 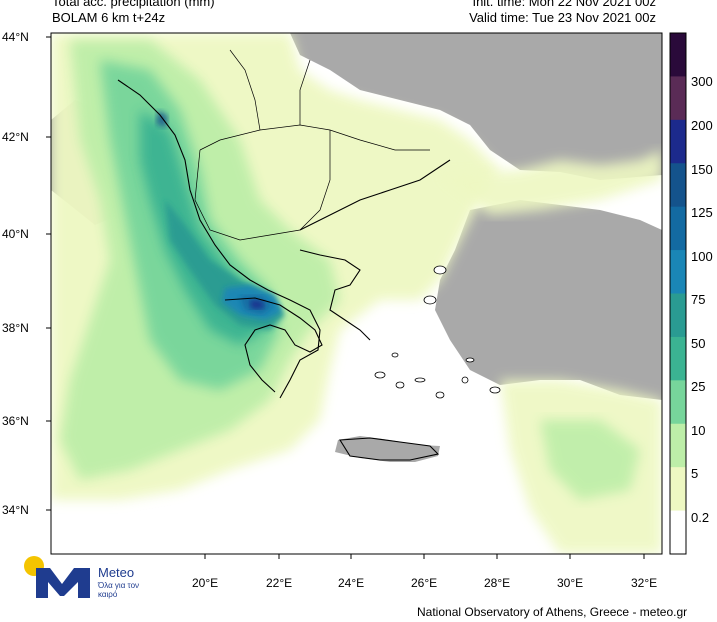 I want to click on colorbar-label-5: 5, so click(x=695, y=473).